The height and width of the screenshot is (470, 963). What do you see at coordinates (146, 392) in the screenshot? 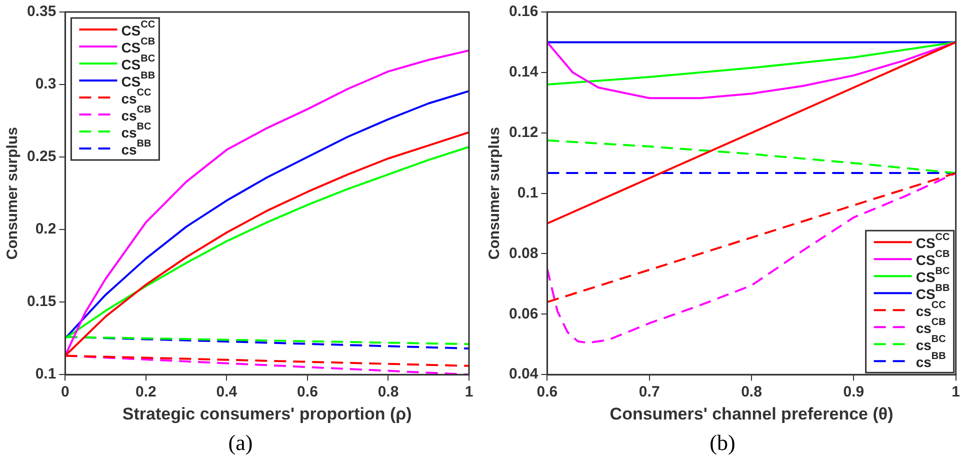
I see `x-tick-label: 0.2` at bounding box center [146, 392].